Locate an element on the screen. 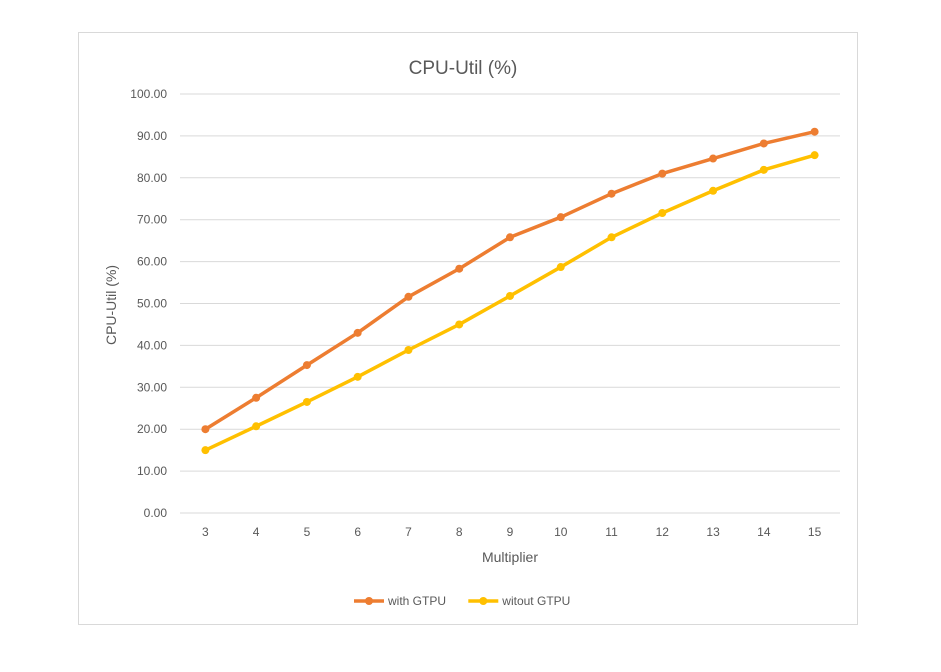 The width and height of the screenshot is (941, 672). y-tick-label: 20.00 is located at coordinates (152, 429).